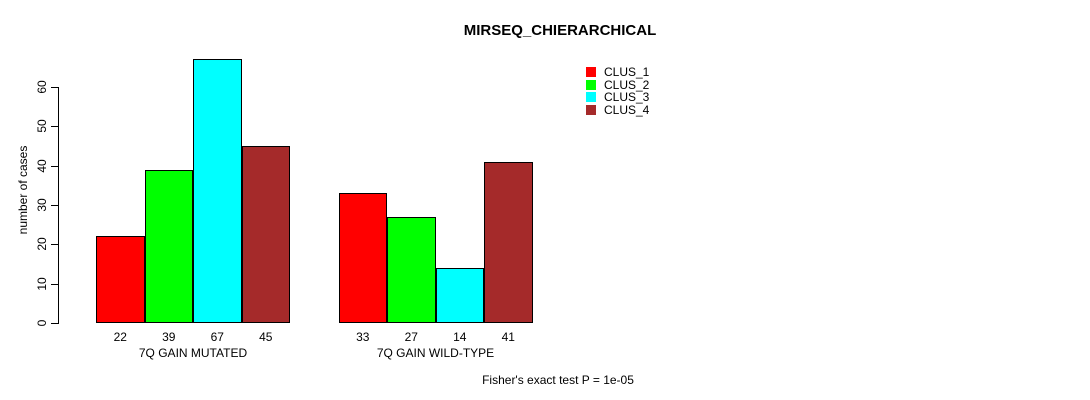 This screenshot has height=400, width=1090. Describe the element at coordinates (169, 337) in the screenshot. I see `bar-value-label: 39` at that location.